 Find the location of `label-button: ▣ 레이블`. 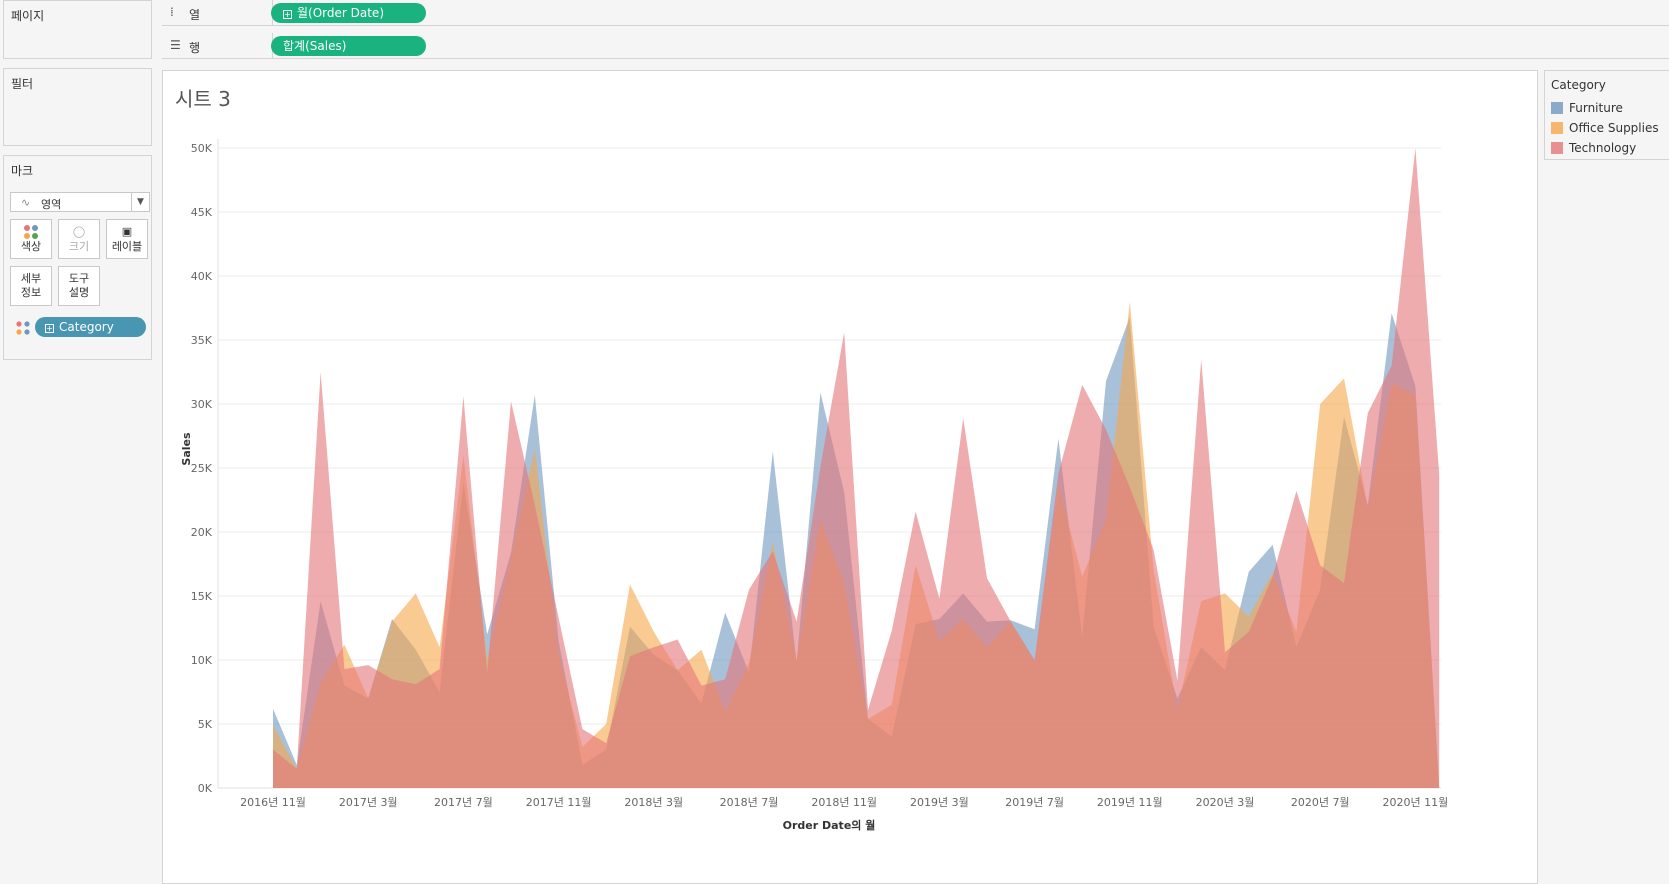

label-button: ▣ 레이블 is located at coordinates (127, 239).